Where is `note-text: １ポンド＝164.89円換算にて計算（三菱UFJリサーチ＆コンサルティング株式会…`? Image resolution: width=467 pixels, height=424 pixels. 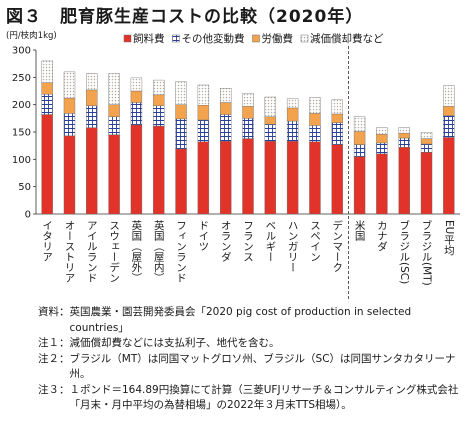 note-text: １ポンド＝164.89円換算にて計算（三菱UFJリサーチ＆コンサルティング株式会… is located at coordinates (264, 397).